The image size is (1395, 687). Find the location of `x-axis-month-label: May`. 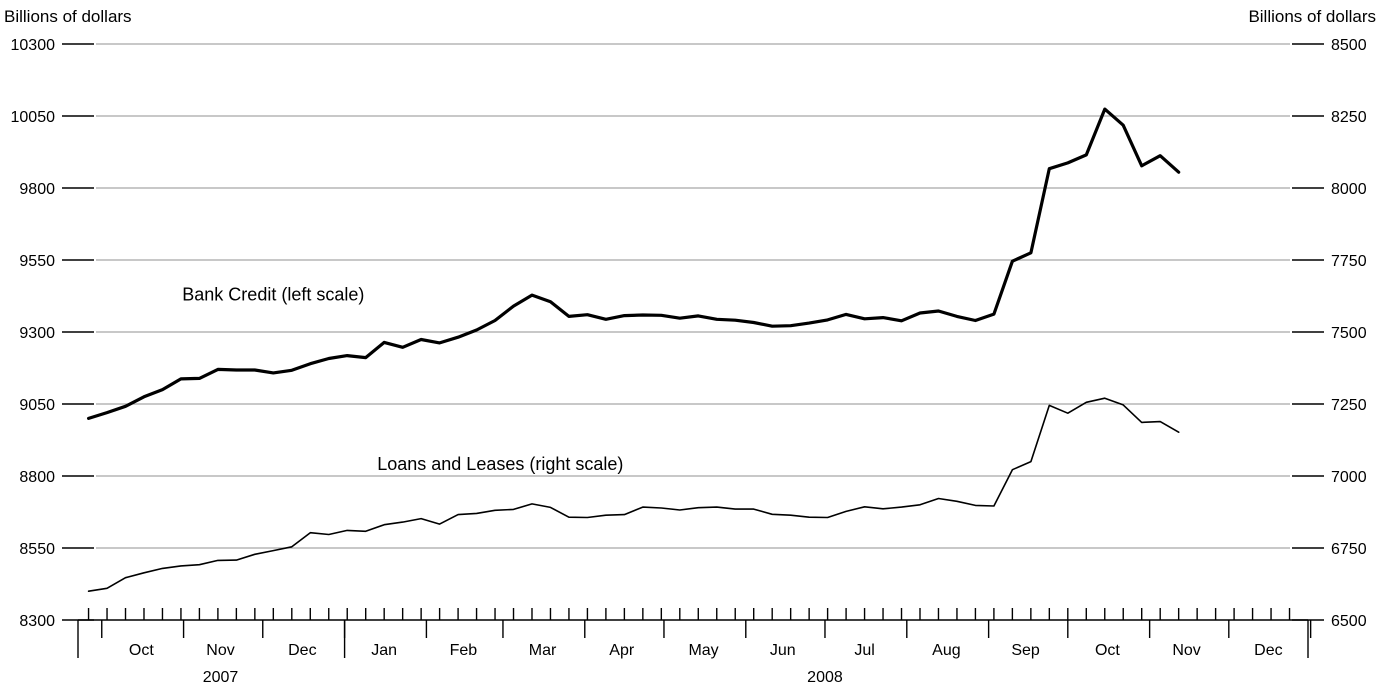

x-axis-month-label: May is located at coordinates (703, 650).